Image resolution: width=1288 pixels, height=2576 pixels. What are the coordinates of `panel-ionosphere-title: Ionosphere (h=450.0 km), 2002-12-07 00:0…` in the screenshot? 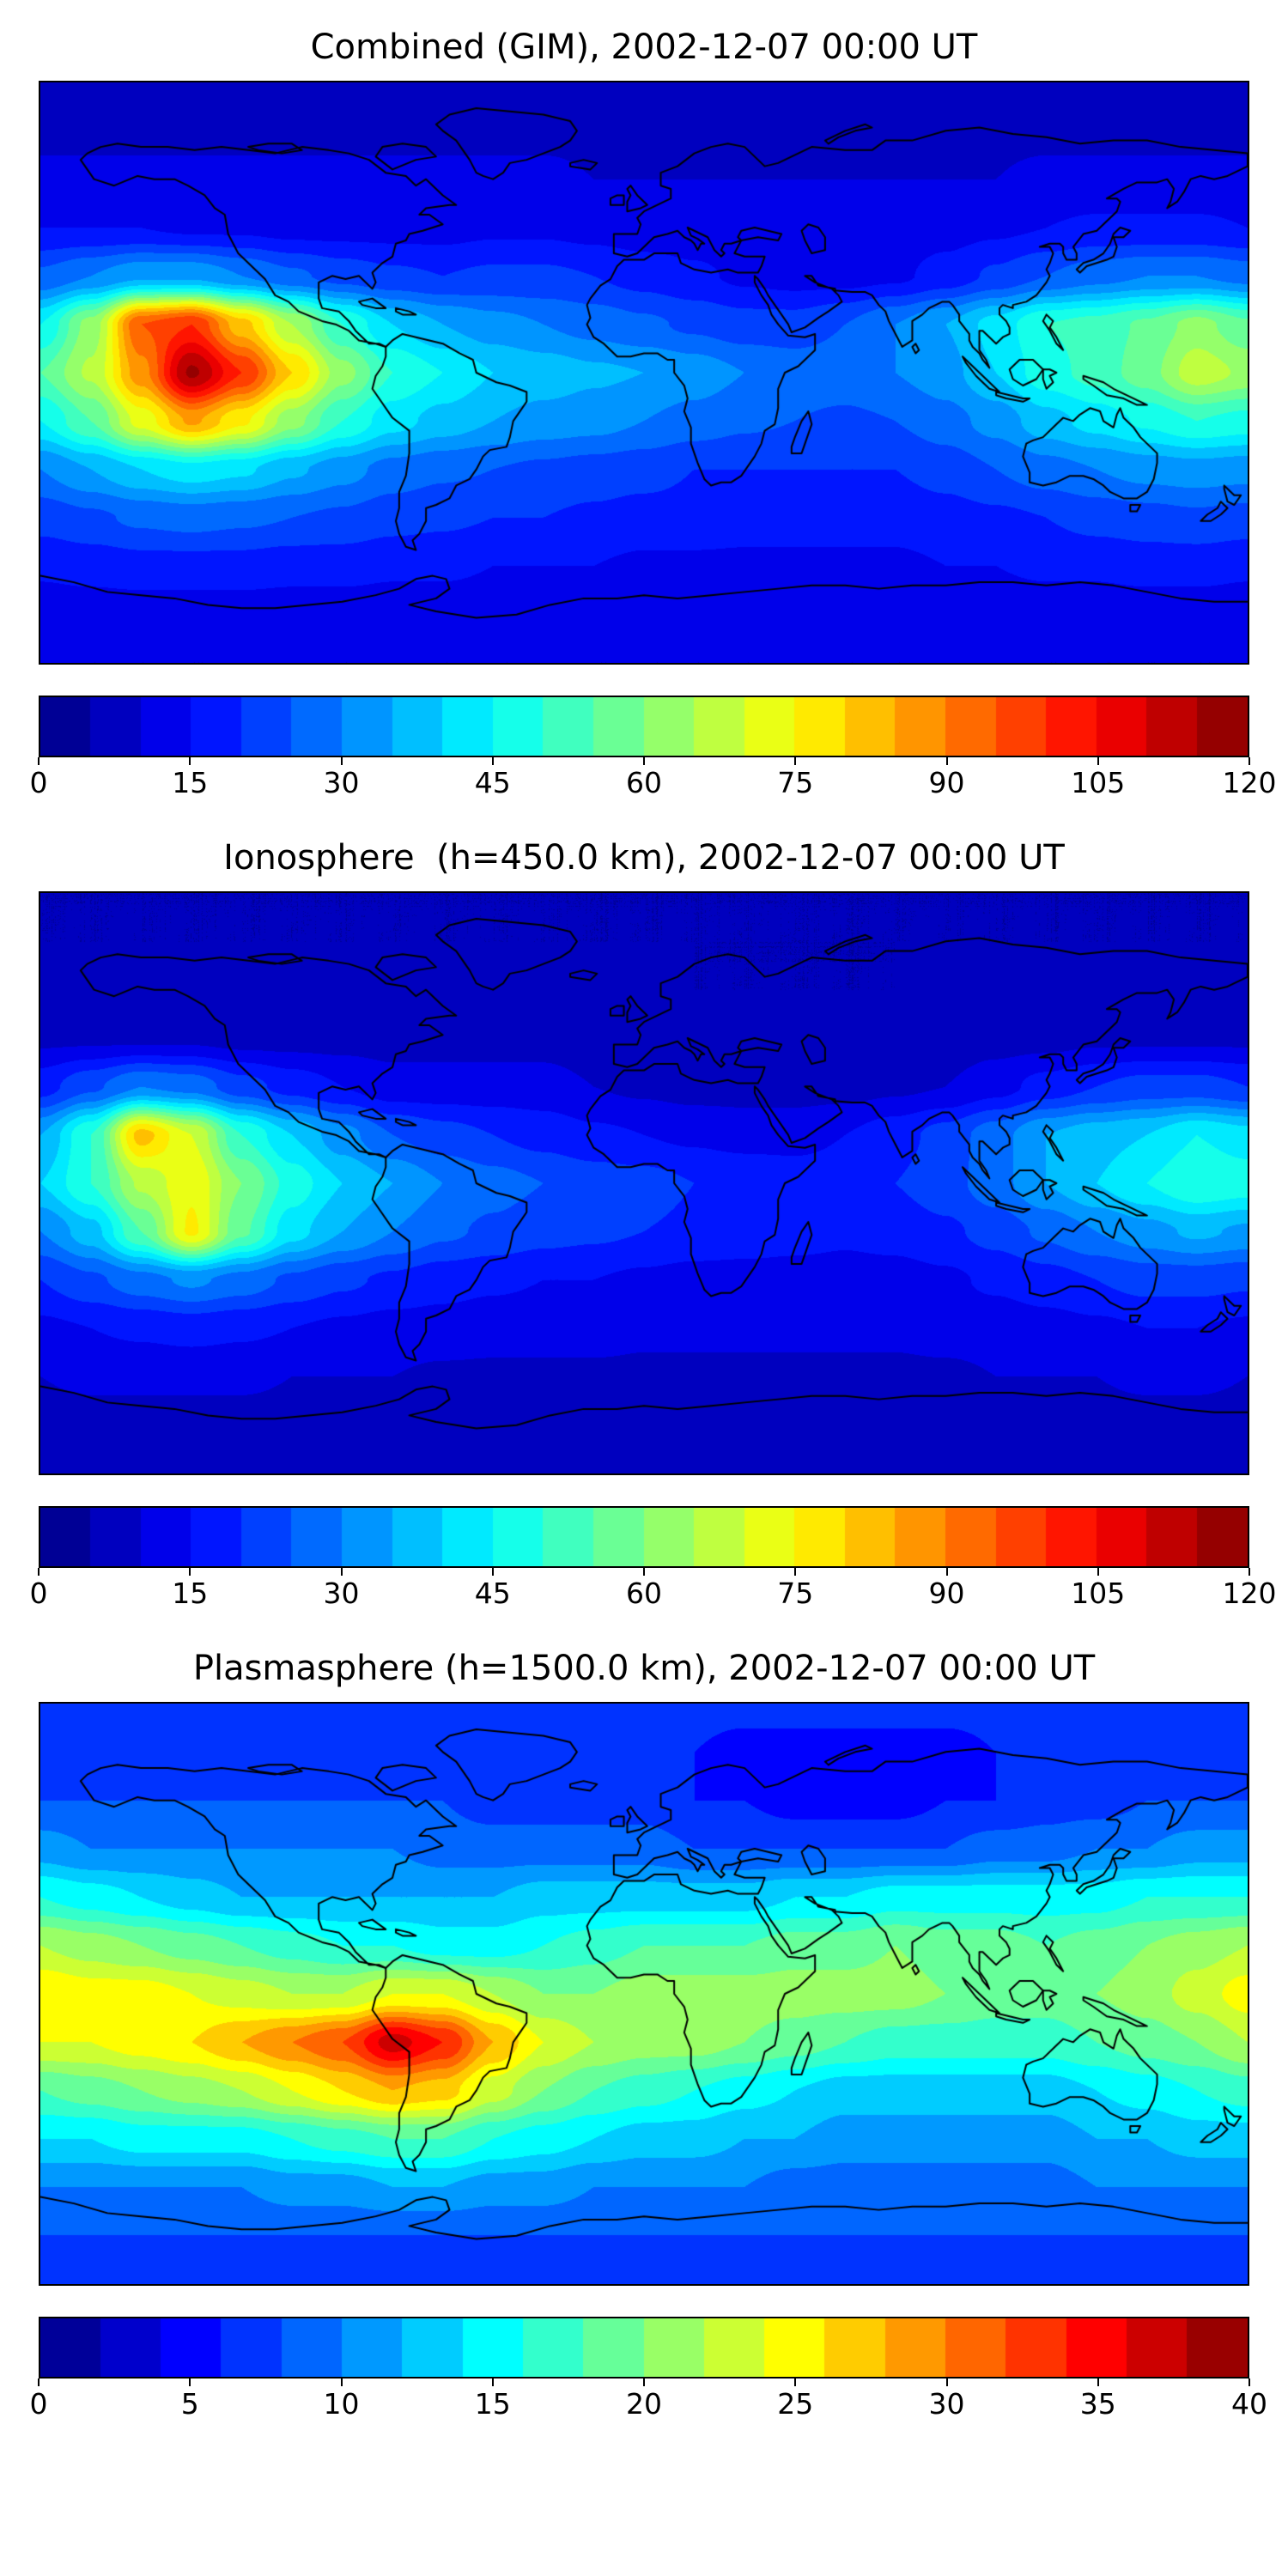 It's located at (644, 858).